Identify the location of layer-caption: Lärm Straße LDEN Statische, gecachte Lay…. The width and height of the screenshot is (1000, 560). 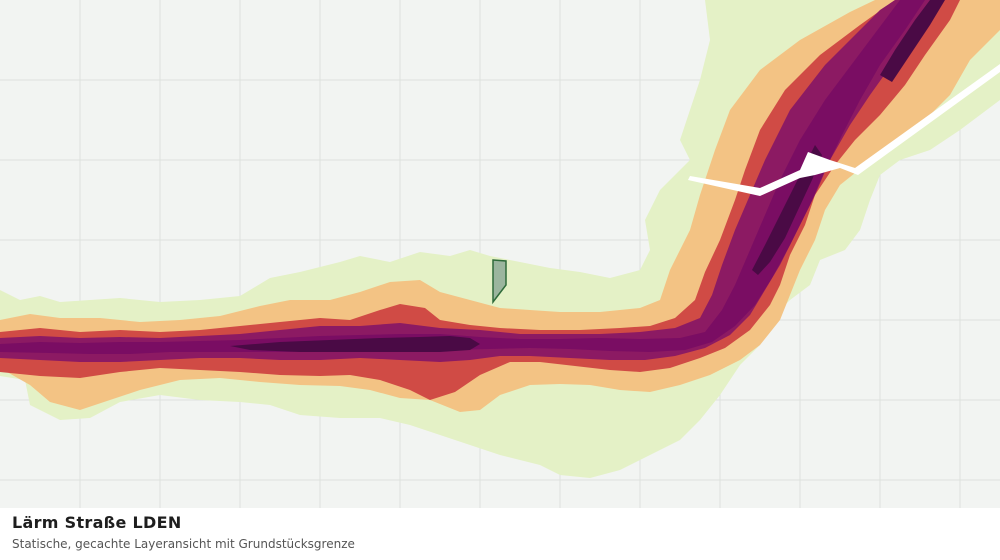
(500, 534).